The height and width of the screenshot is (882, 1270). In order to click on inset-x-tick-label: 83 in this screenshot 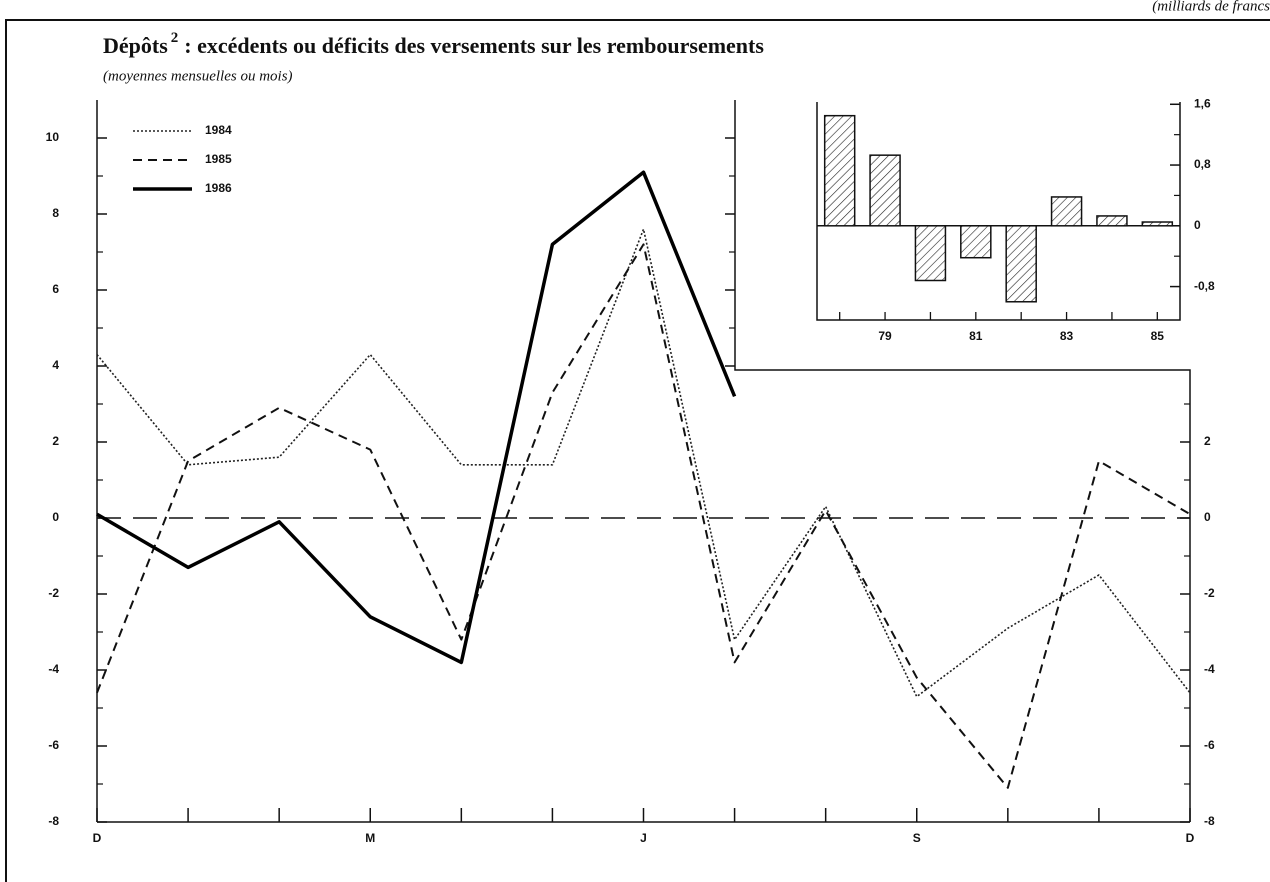, I will do `click(1067, 336)`.